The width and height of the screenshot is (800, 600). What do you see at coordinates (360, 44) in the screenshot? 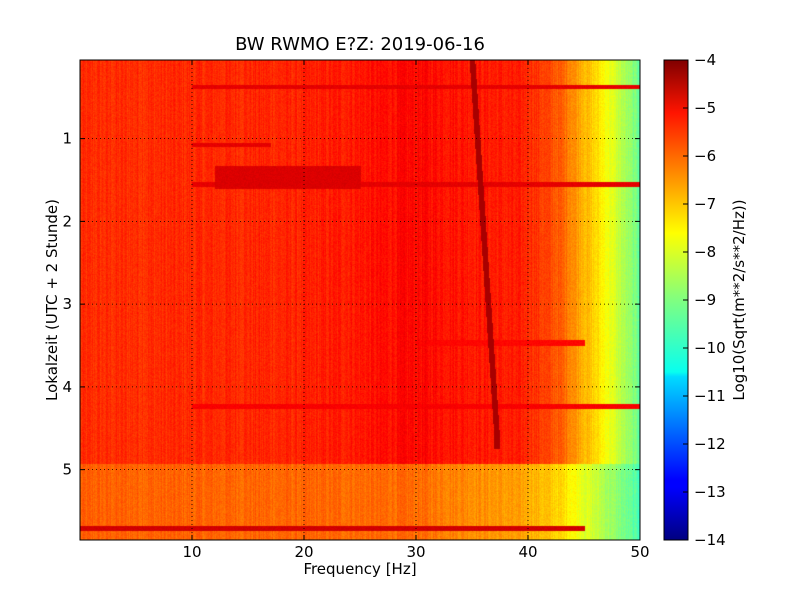
I see `chart-title: BW RWMO E?Z: 2019-06-16` at bounding box center [360, 44].